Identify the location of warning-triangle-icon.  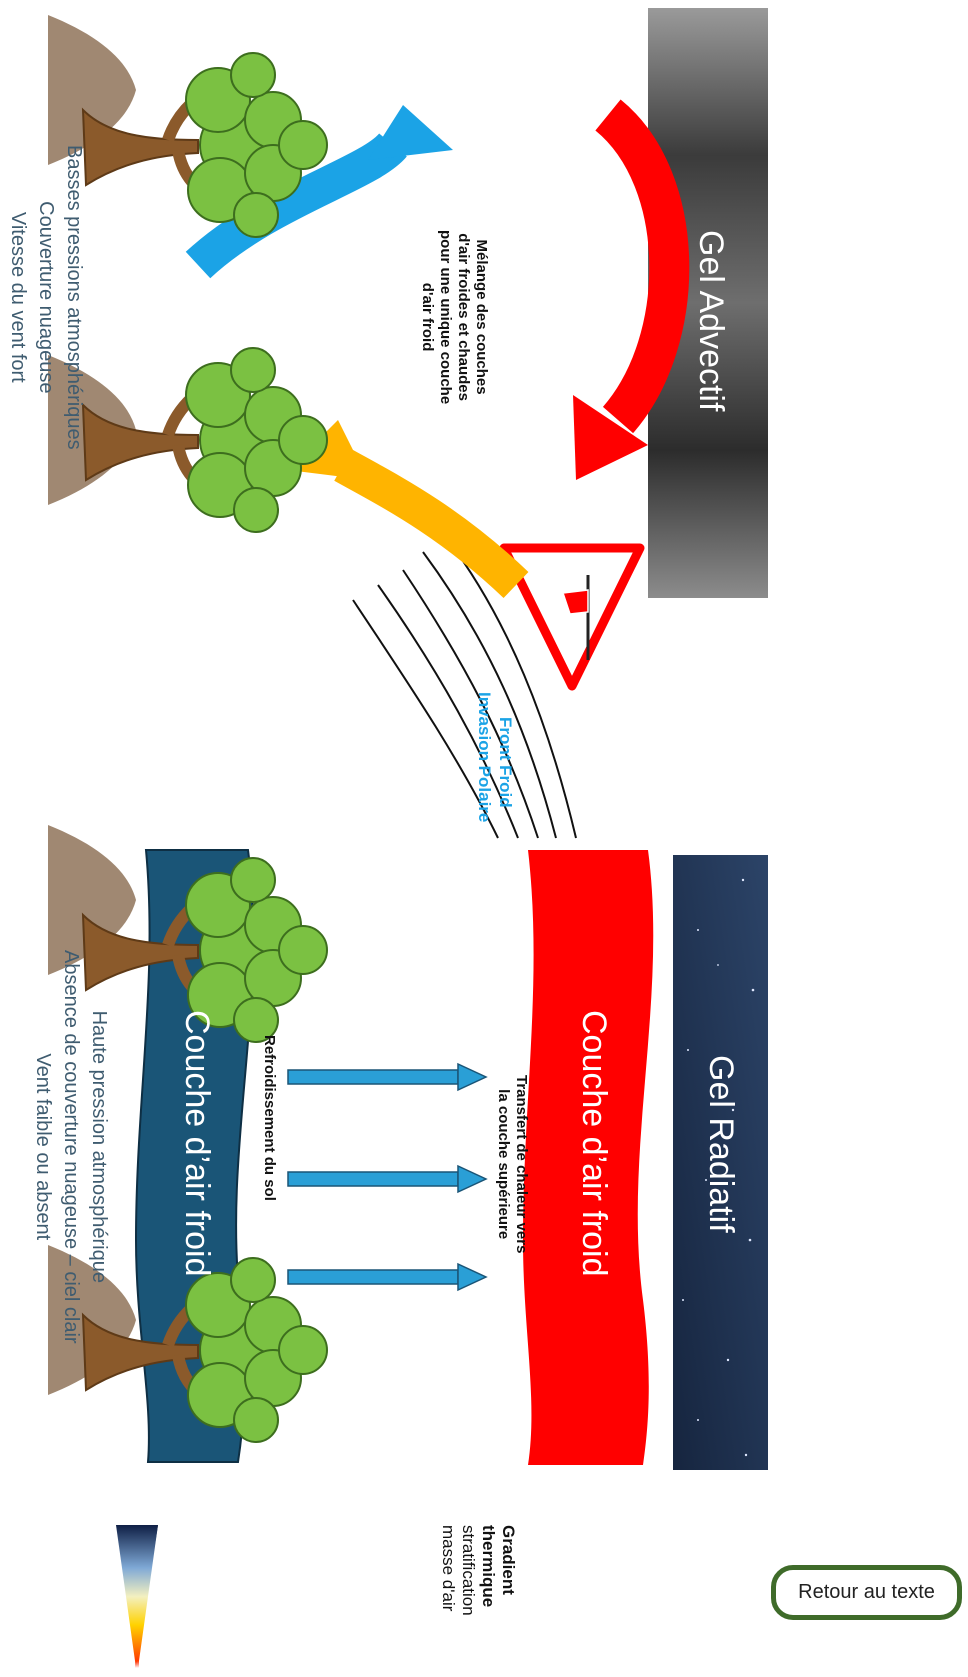
(572, 617).